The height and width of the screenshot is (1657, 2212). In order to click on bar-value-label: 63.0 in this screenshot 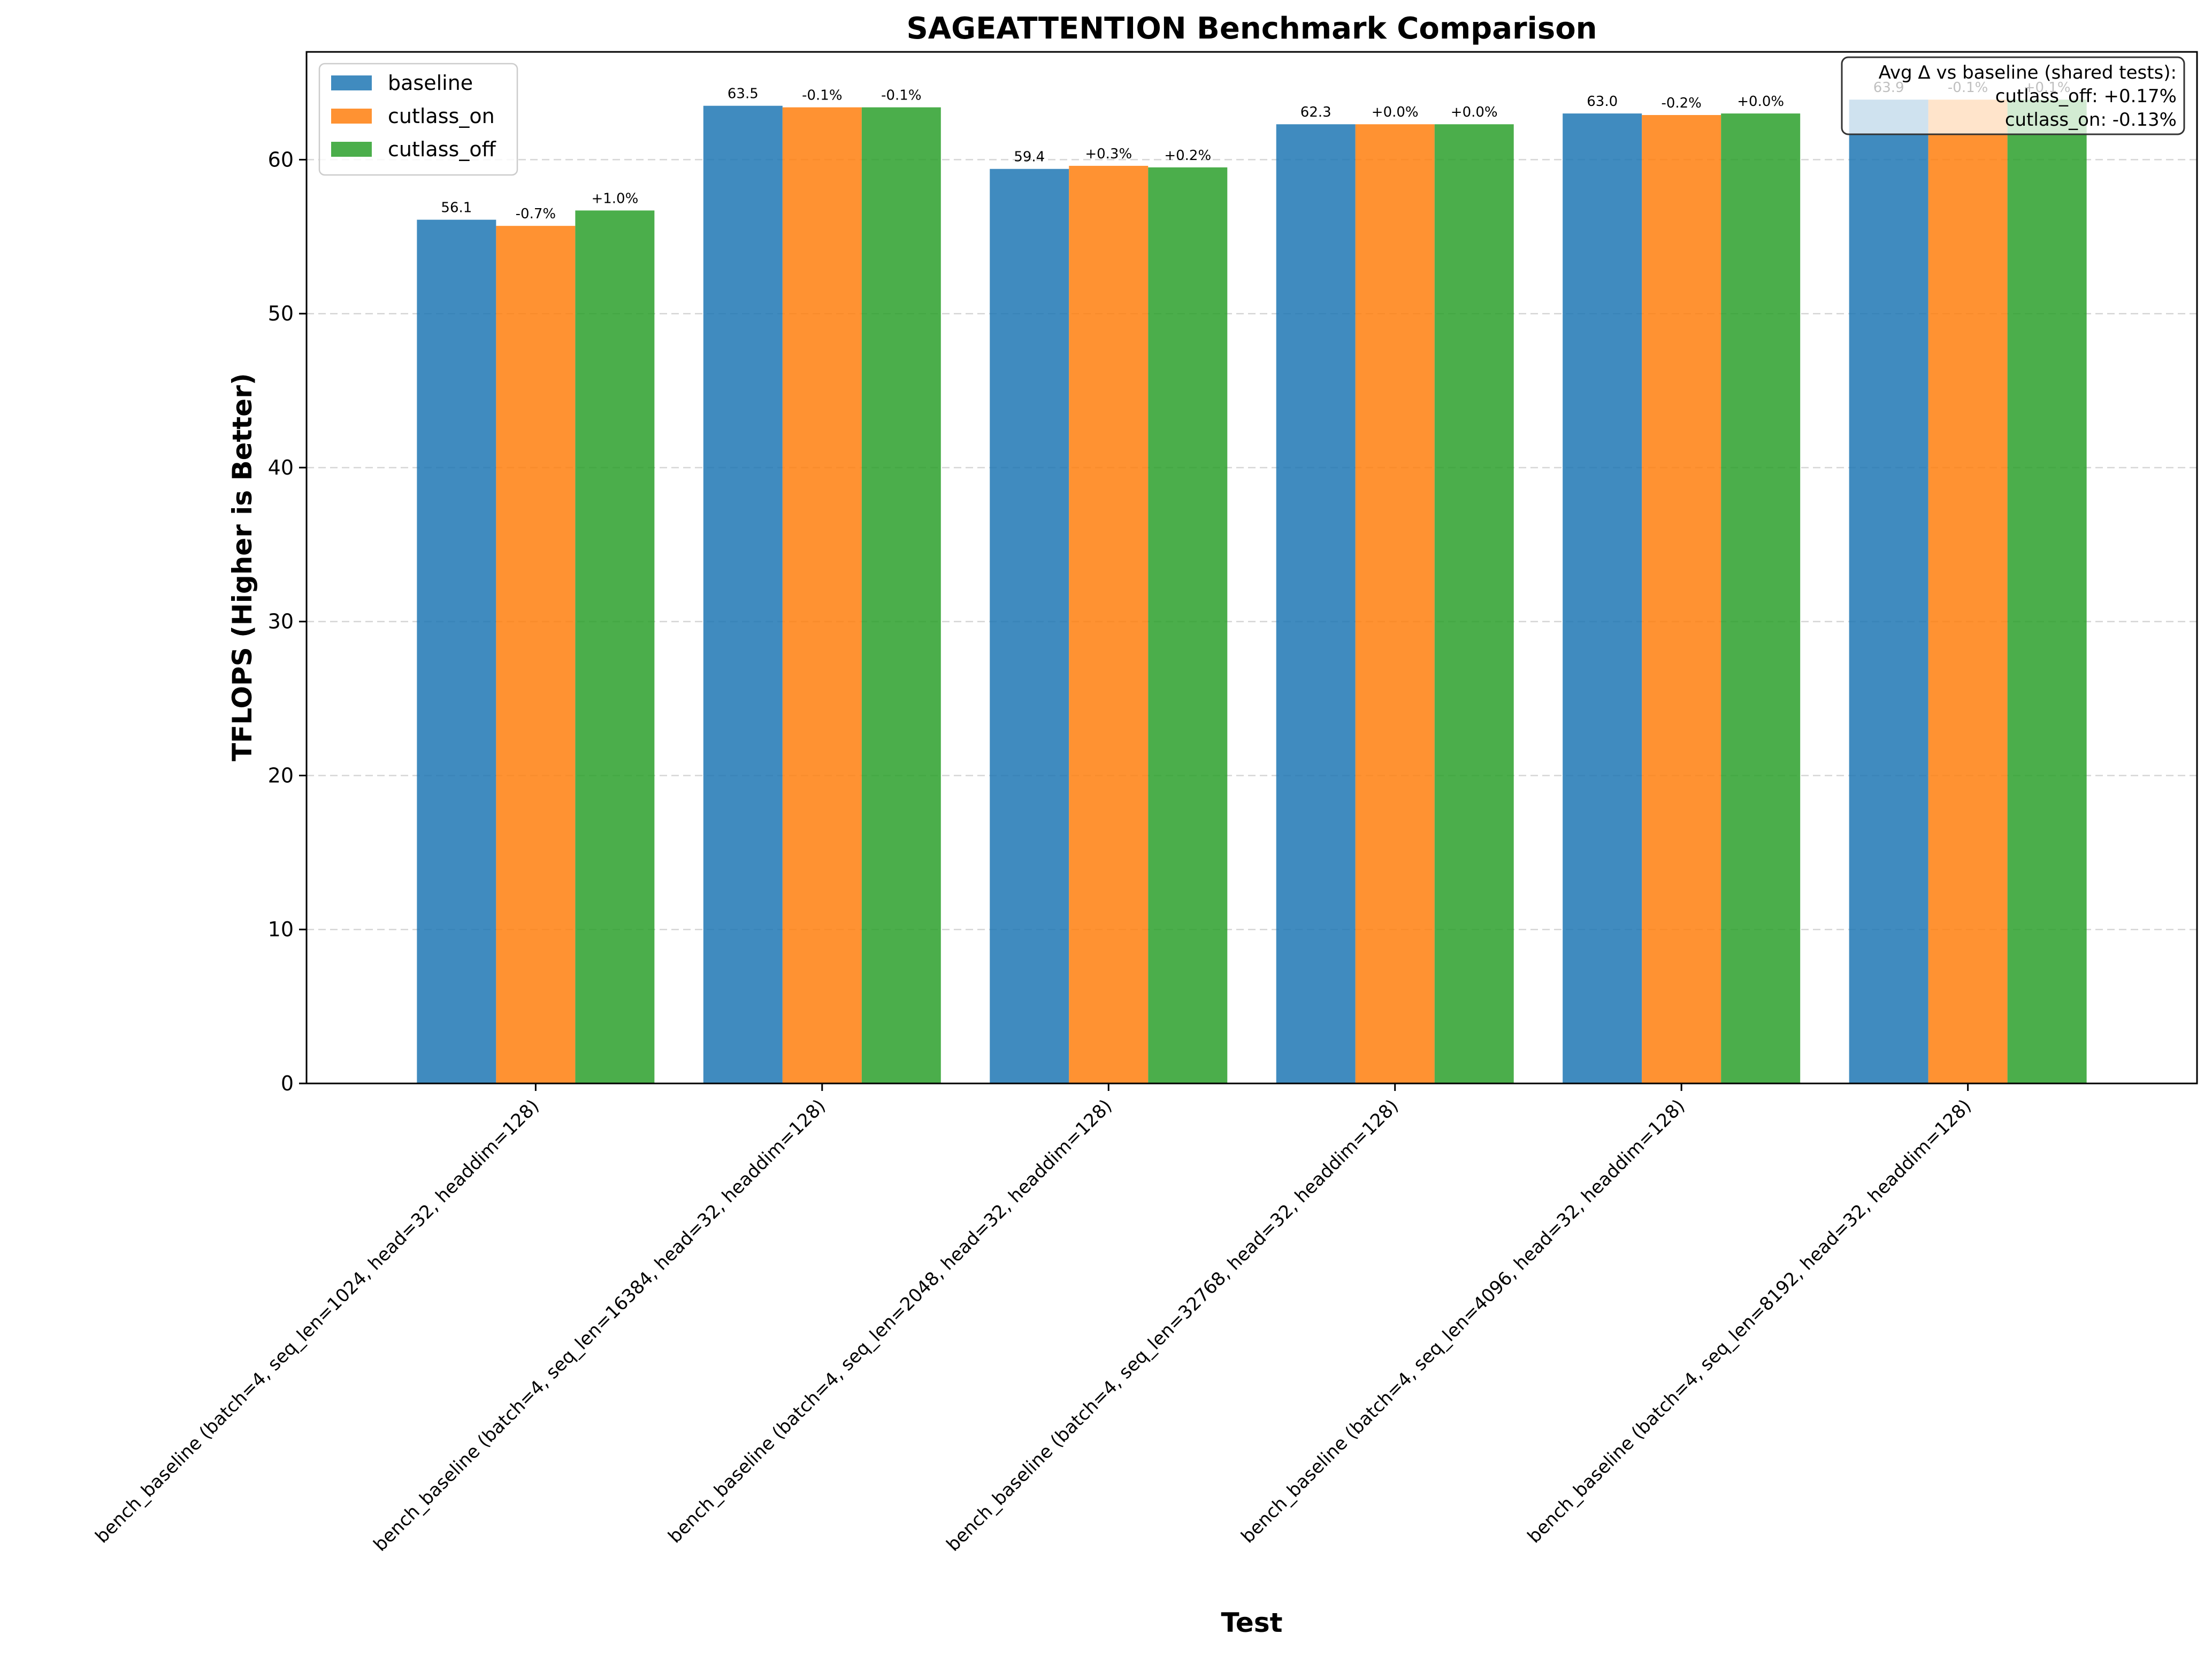, I will do `click(1602, 102)`.